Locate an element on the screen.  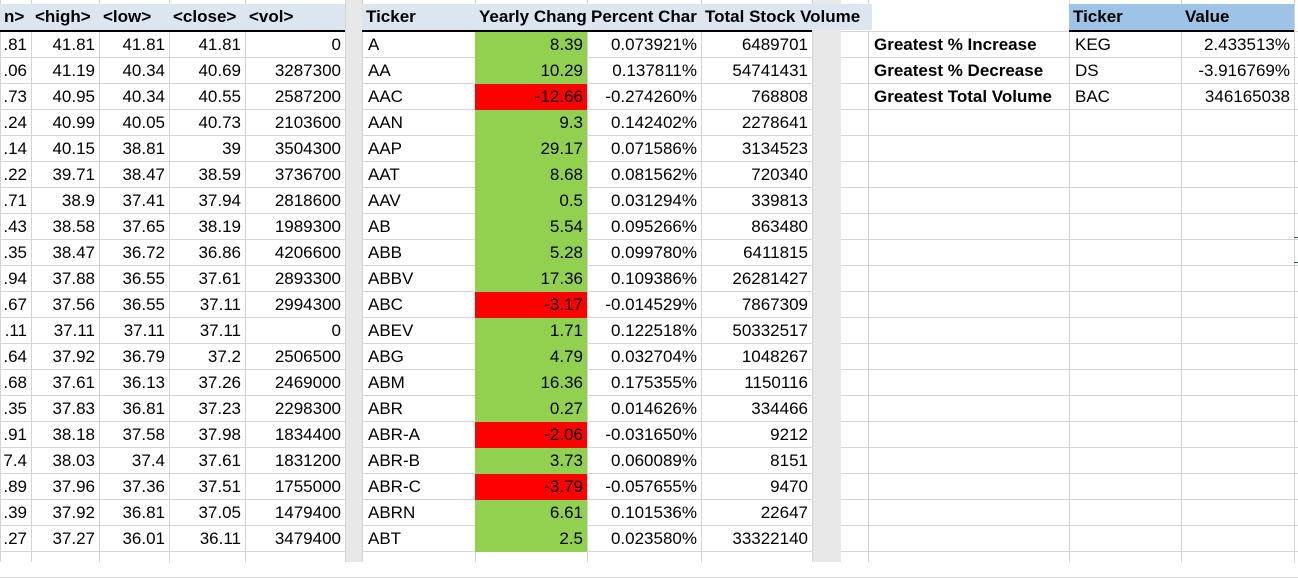
raw-header-1: <high> is located at coordinates (65, 17).